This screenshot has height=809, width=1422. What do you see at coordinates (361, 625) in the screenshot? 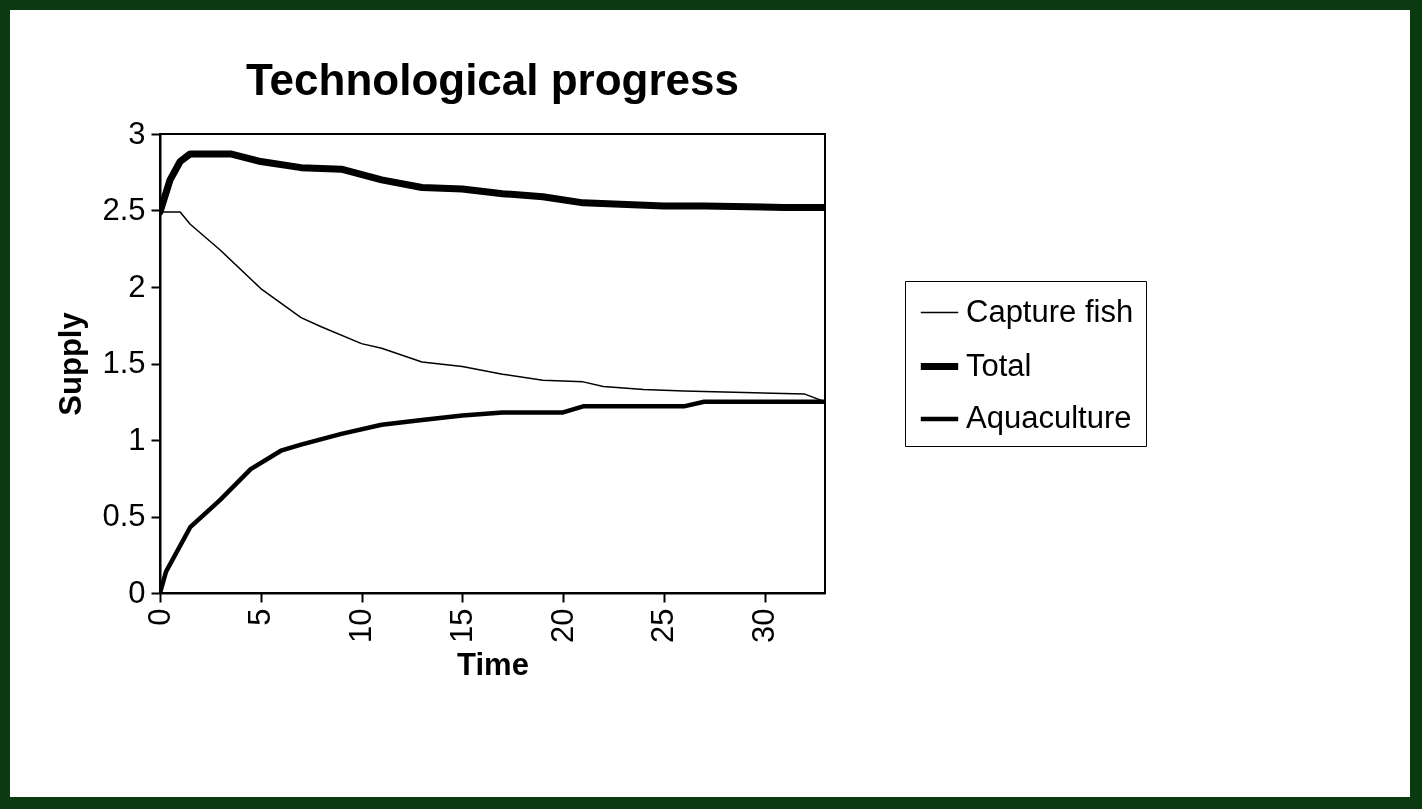
I see `x-tick-label: 10` at bounding box center [361, 625].